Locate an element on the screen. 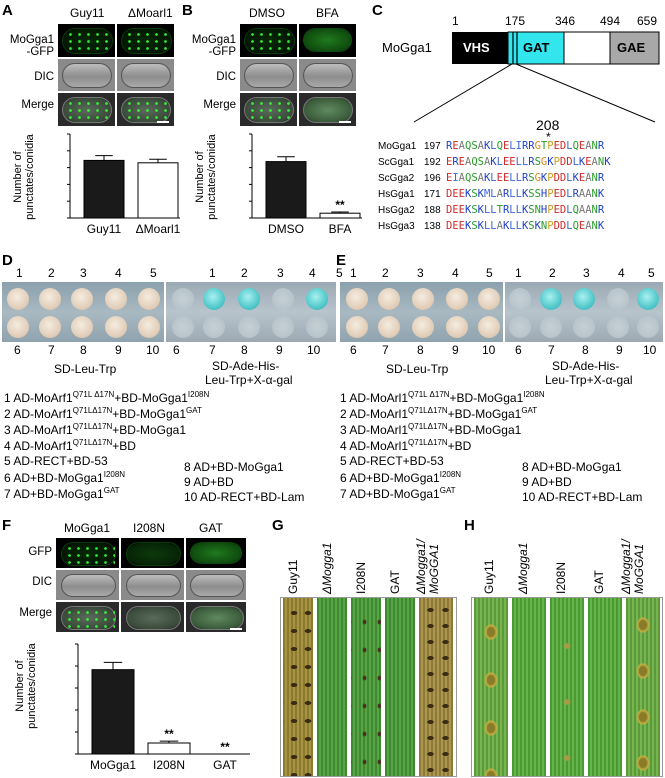  alignment-species: MoGga1 is located at coordinates (397, 146).